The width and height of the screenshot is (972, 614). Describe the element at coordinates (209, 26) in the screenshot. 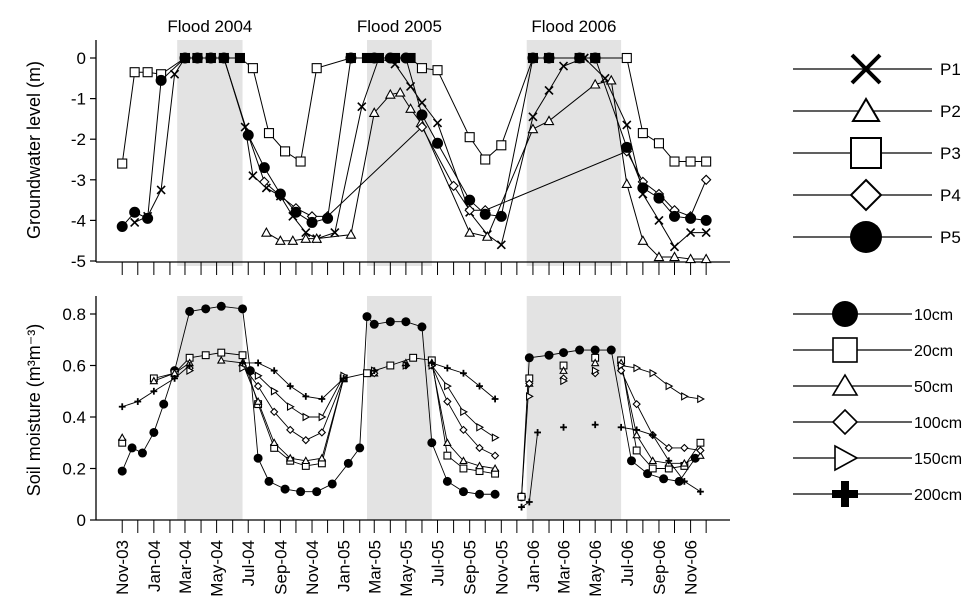

I see `flood-label-1: Flood 2004` at that location.